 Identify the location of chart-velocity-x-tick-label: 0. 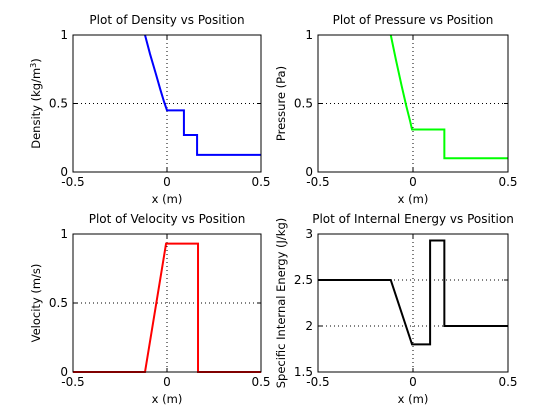
(167, 382).